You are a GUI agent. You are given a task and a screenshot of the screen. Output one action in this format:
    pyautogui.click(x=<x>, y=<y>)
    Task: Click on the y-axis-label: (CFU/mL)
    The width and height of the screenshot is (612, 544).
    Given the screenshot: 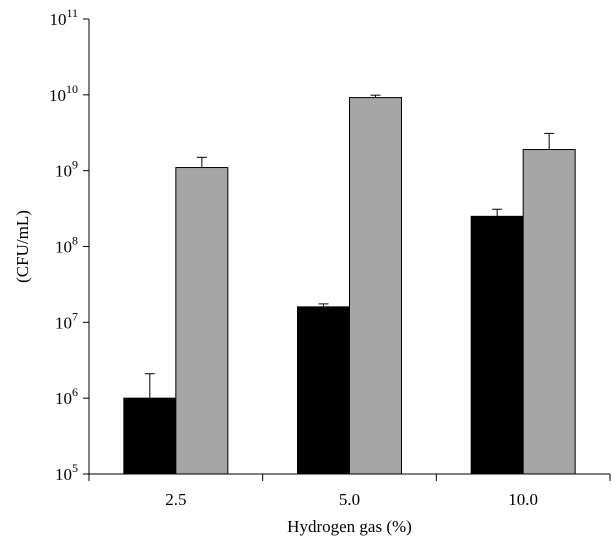 What is the action you would take?
    pyautogui.click(x=22, y=246)
    